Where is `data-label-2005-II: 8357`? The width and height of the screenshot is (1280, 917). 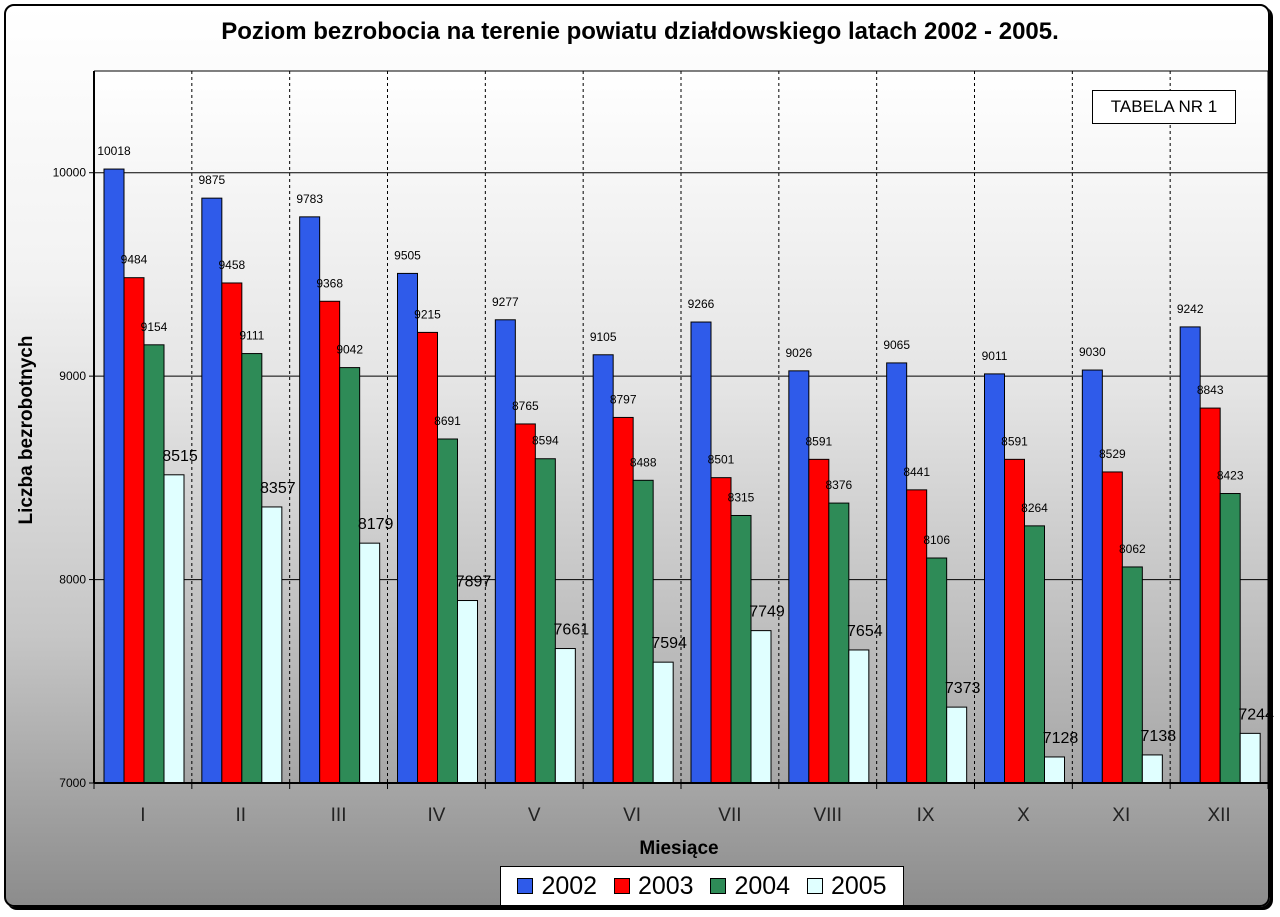 data-label-2005-II: 8357 is located at coordinates (278, 488).